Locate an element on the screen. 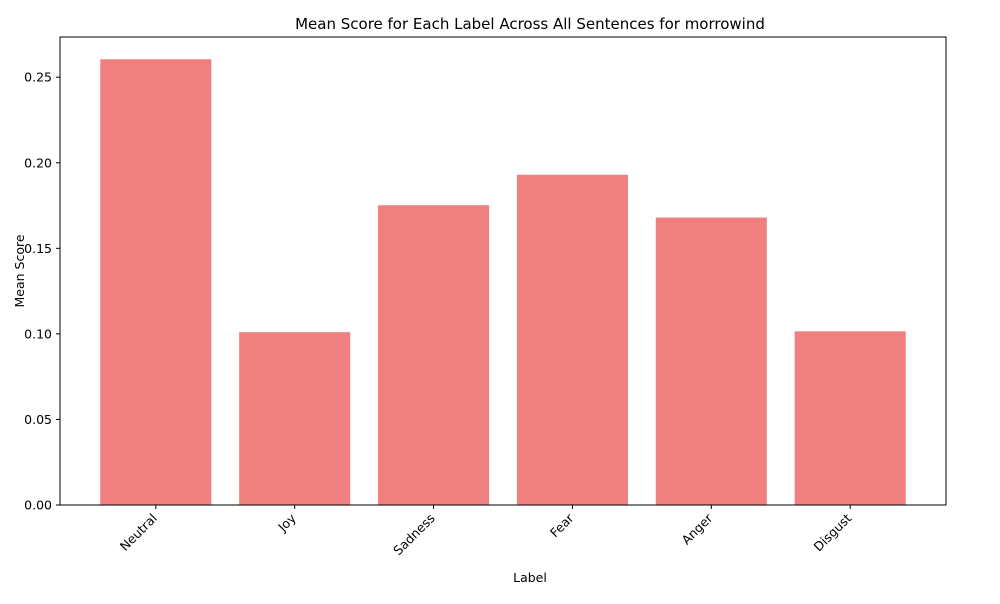 This screenshot has width=1000, height=604. bar-sadness is located at coordinates (434, 355).